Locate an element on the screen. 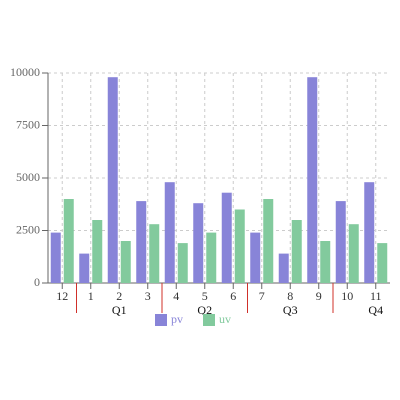  y-tick-label: 7500 is located at coordinates (28, 124).